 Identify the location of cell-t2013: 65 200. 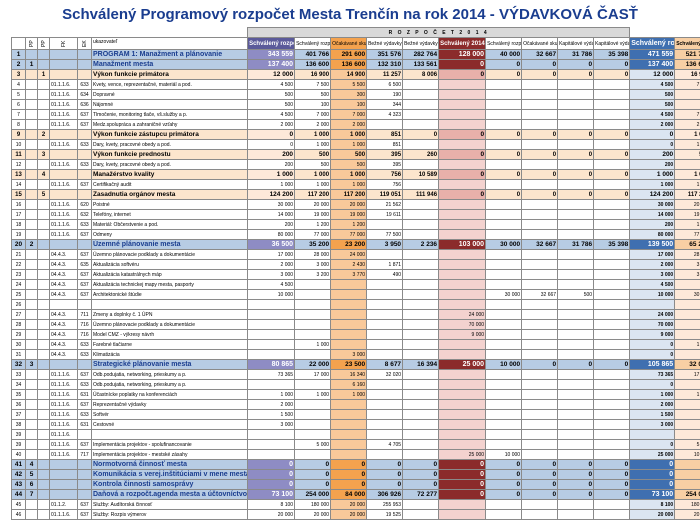
(687, 245).